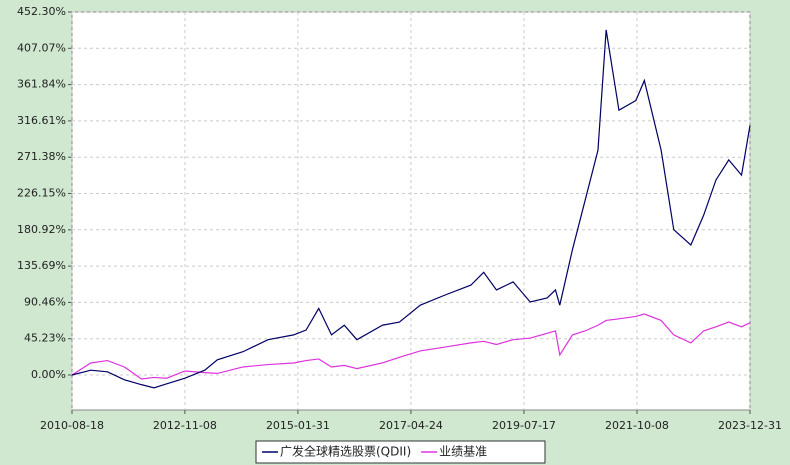  What do you see at coordinates (41, 11) in the screenshot?
I see `y-tick-label: 452.30%` at bounding box center [41, 11].